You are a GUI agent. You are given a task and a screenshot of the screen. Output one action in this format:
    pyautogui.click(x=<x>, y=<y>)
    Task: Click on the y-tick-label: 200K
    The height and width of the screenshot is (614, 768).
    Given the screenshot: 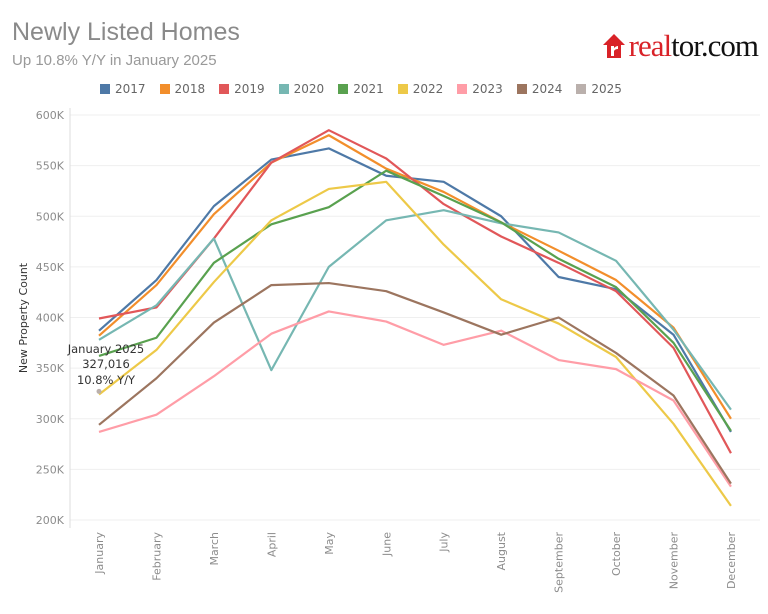 What is the action you would take?
    pyautogui.click(x=50, y=520)
    